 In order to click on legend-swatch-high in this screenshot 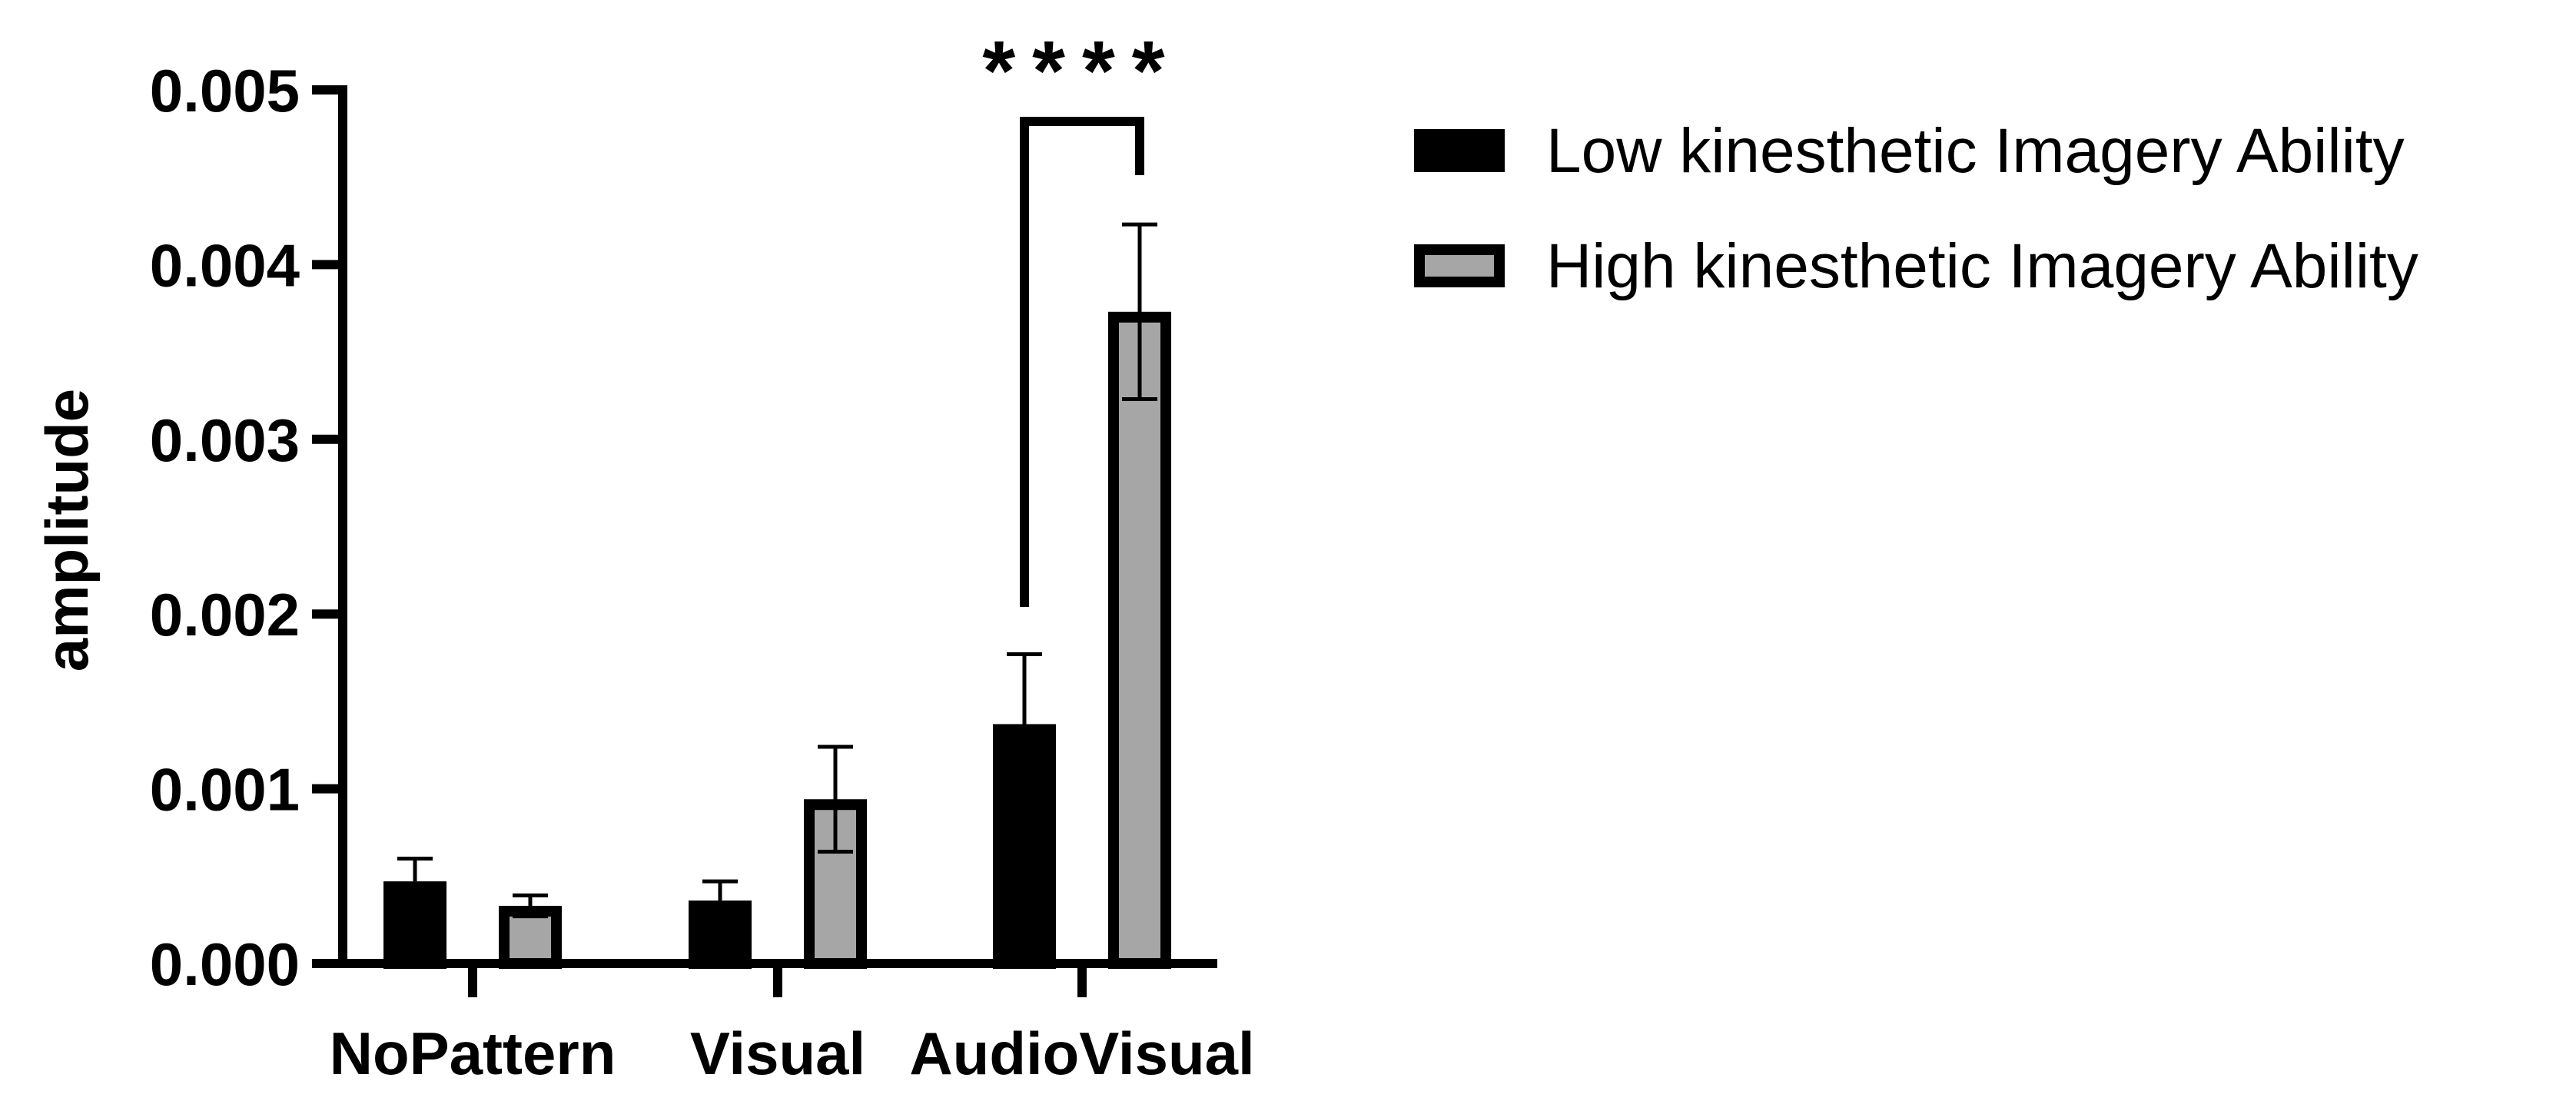, I will do `click(1459, 265)`.